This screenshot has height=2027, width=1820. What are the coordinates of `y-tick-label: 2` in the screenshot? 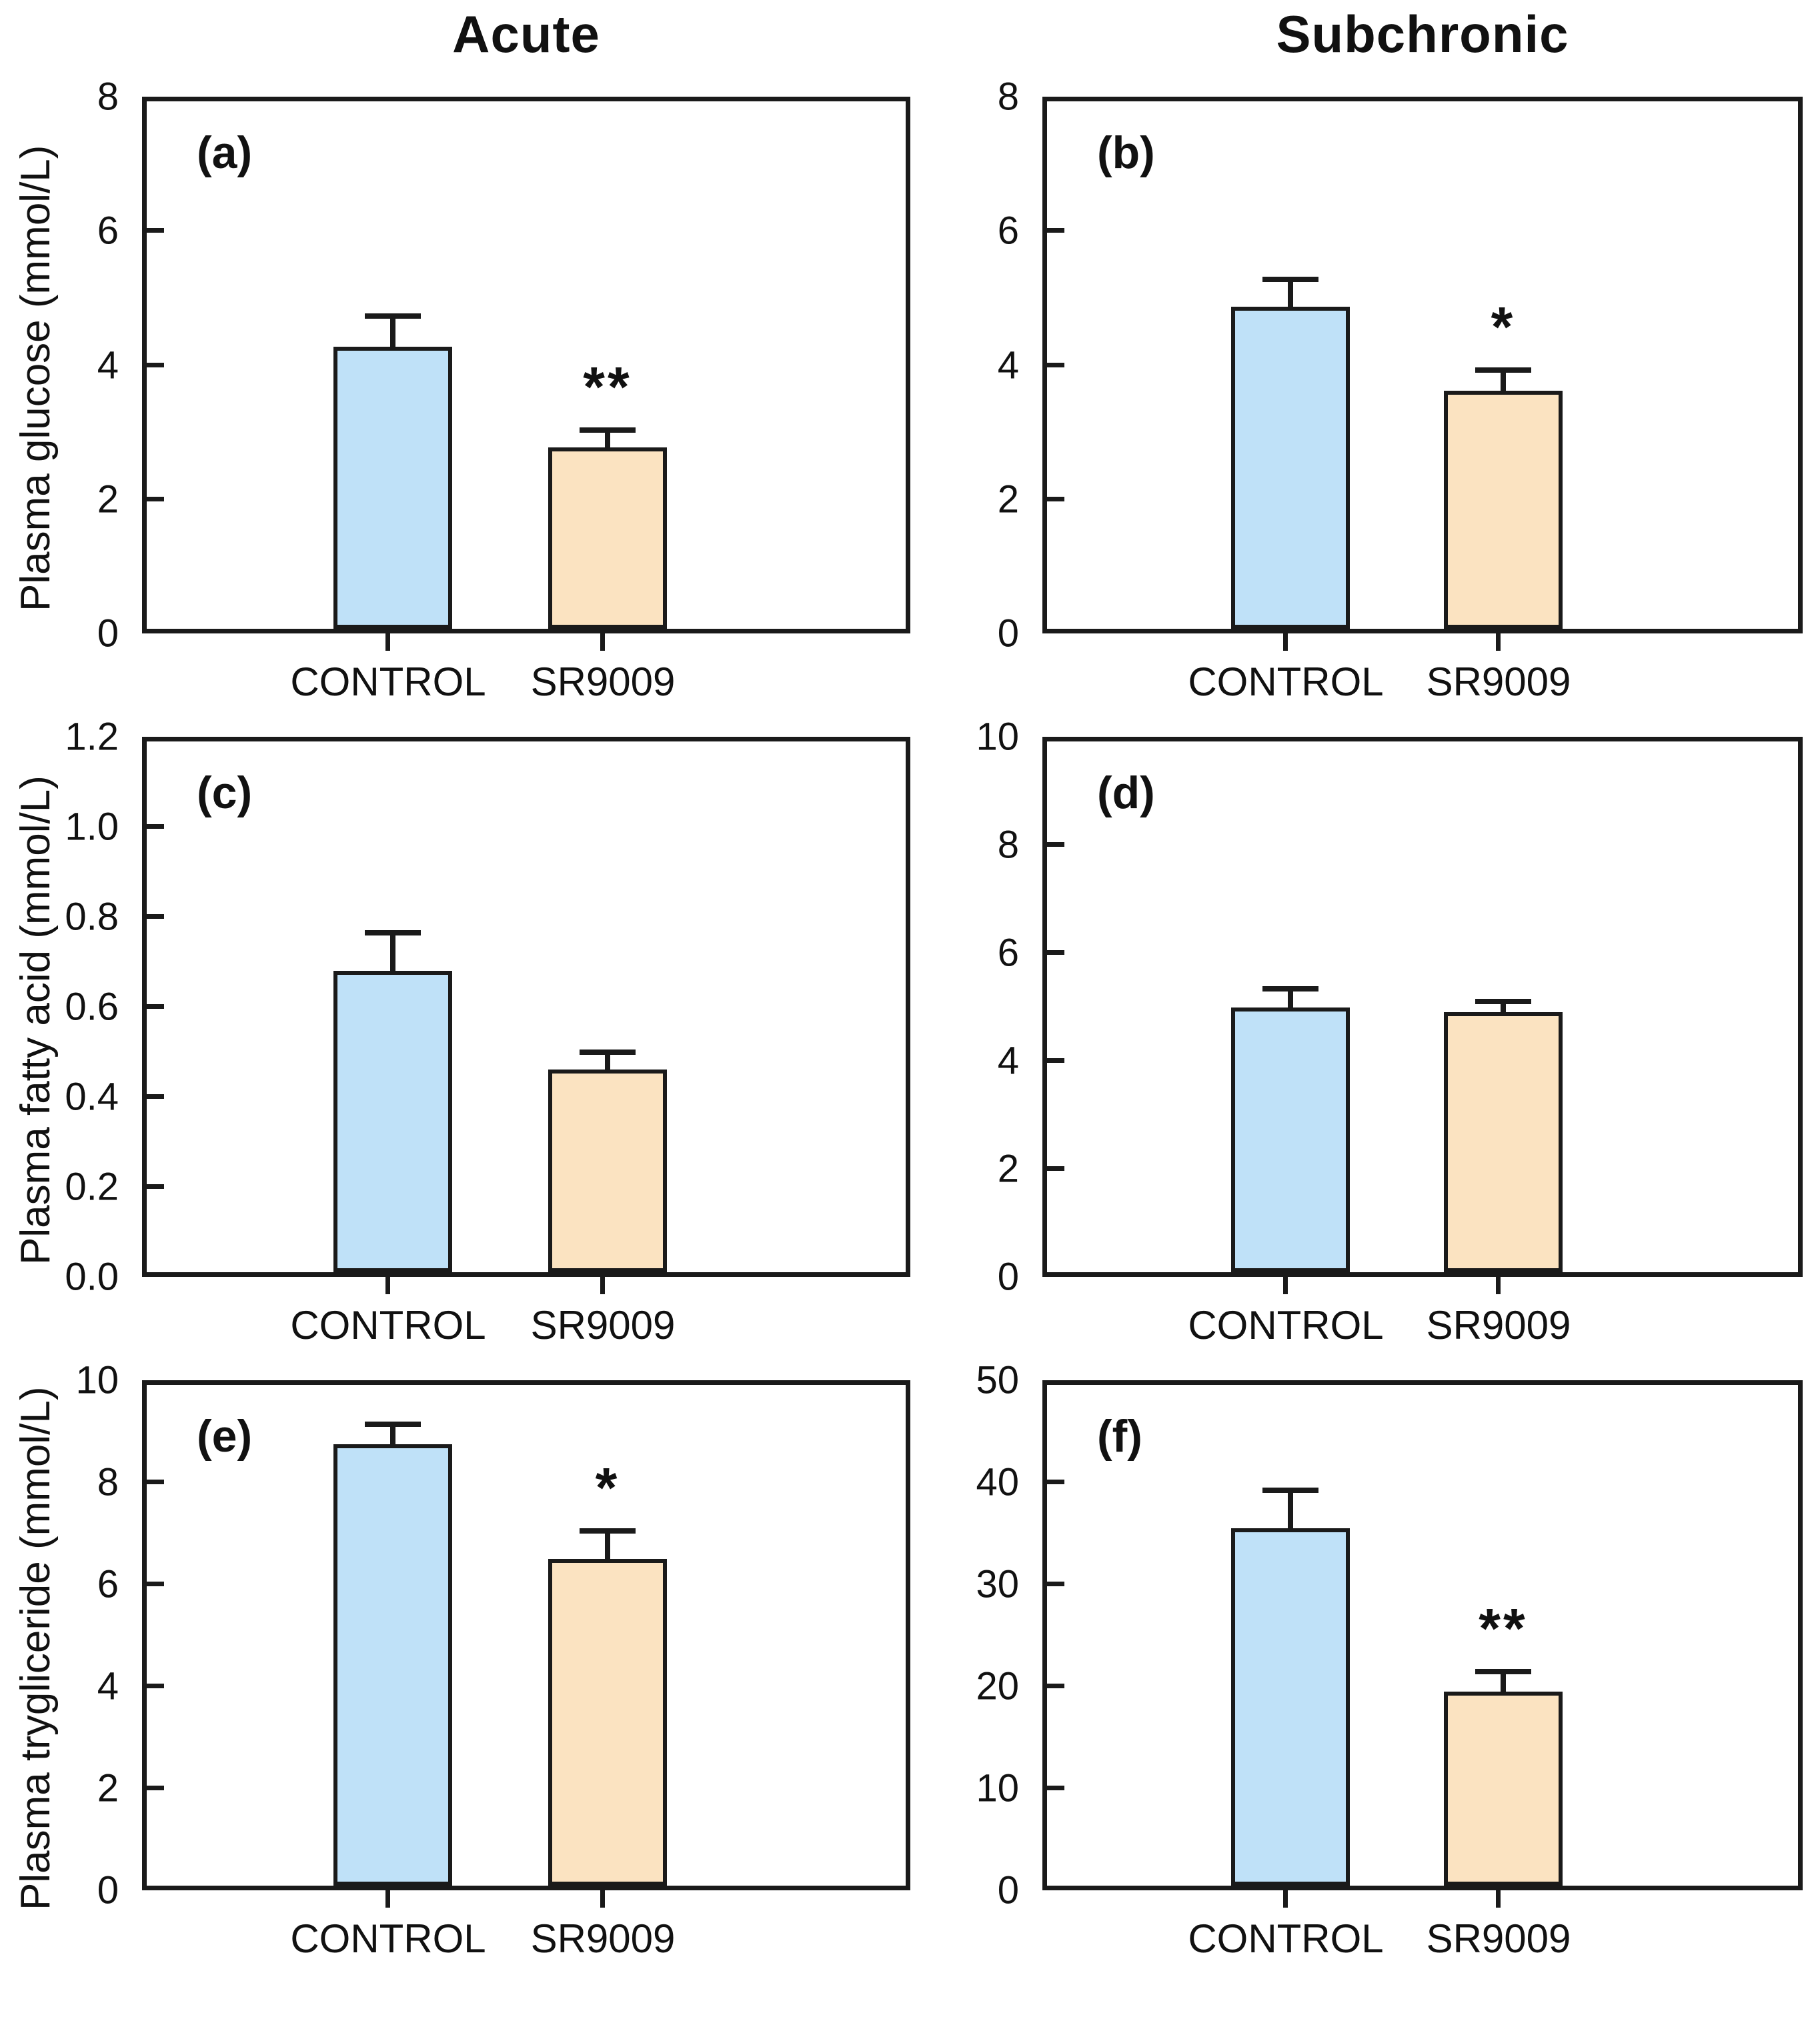 It's located at (108, 499).